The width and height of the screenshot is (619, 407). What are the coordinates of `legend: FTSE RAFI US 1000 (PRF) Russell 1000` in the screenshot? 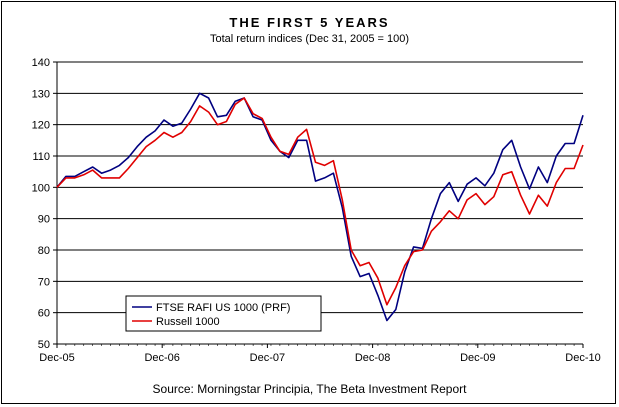 It's located at (223, 313).